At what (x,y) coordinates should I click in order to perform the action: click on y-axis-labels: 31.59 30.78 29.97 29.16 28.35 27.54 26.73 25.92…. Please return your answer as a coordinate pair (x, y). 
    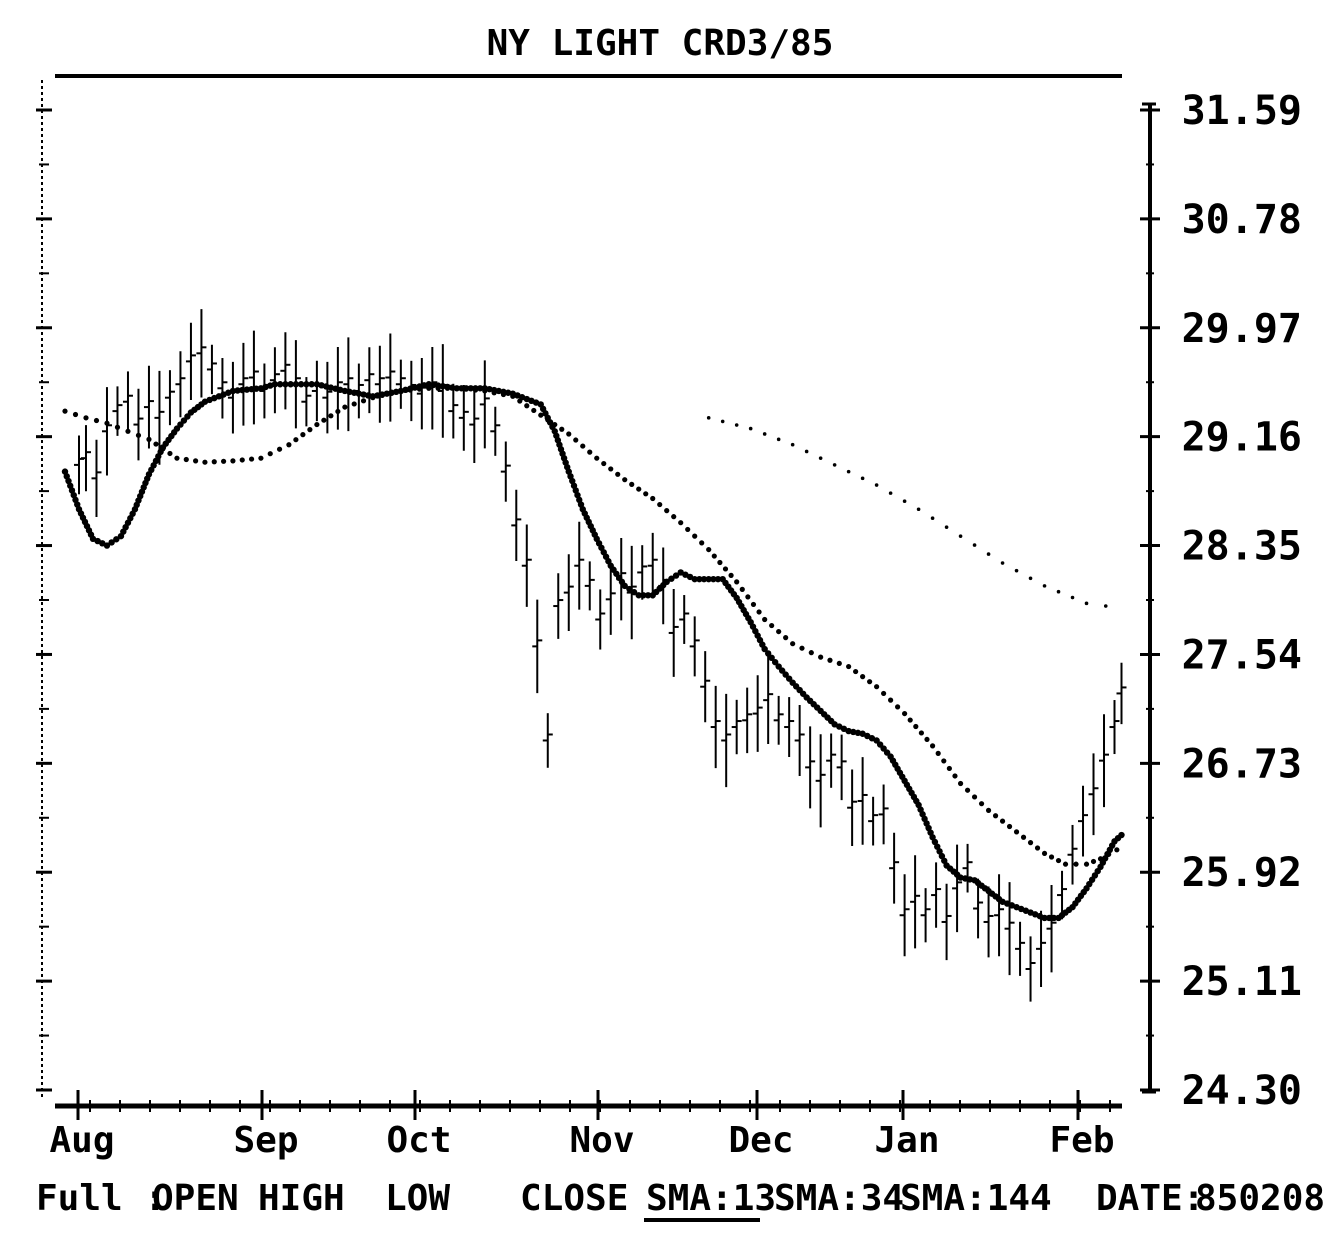
    Looking at the image, I should click on (1242, 601).